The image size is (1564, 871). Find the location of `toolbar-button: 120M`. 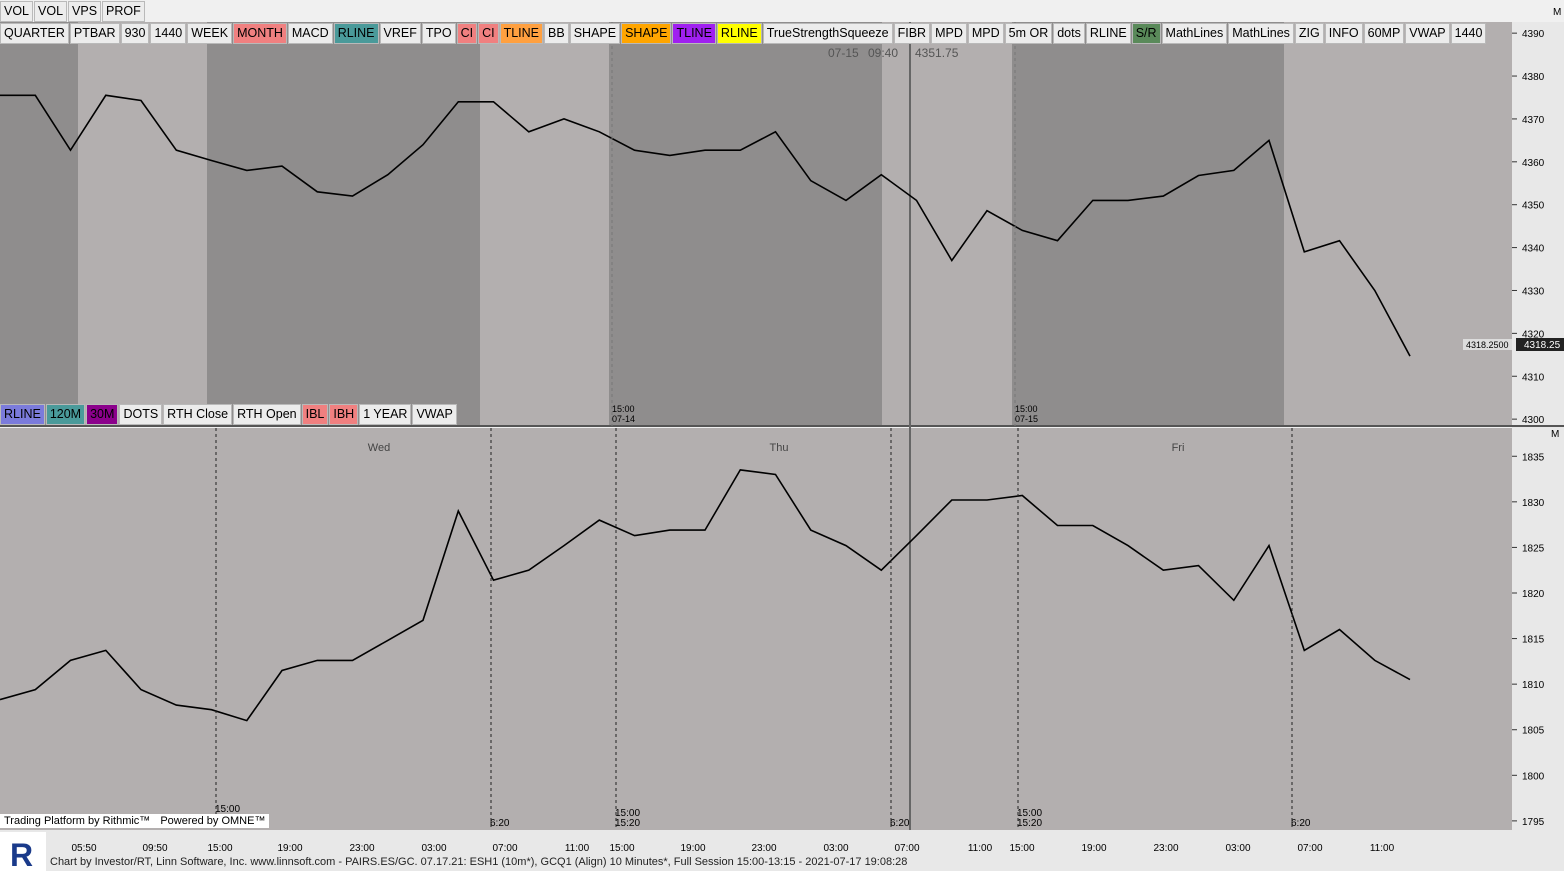

toolbar-button: 120M is located at coordinates (65, 414).